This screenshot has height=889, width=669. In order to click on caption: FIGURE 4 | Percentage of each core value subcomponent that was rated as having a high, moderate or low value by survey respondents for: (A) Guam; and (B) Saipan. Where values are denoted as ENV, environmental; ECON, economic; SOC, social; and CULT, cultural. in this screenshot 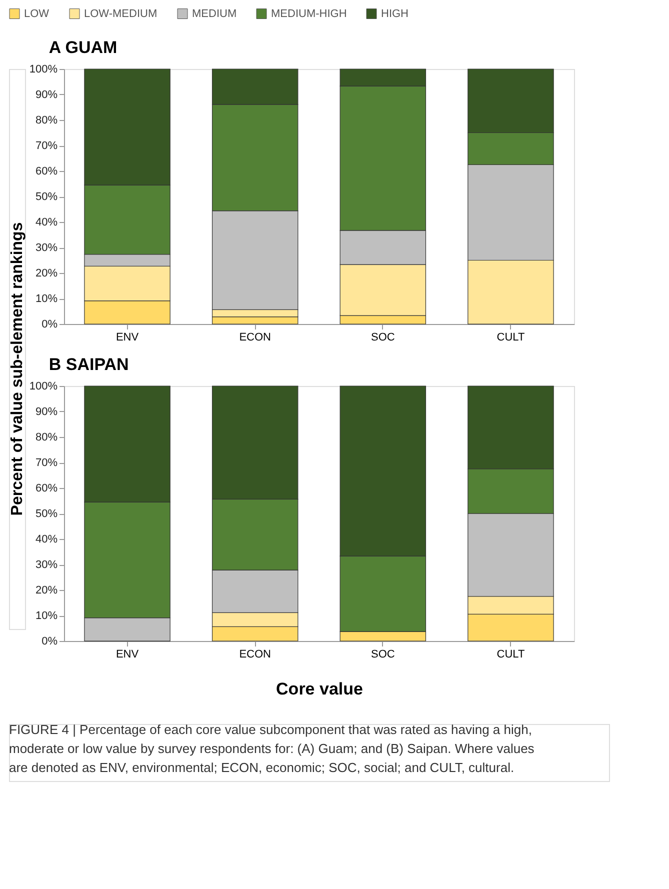, I will do `click(272, 748)`.